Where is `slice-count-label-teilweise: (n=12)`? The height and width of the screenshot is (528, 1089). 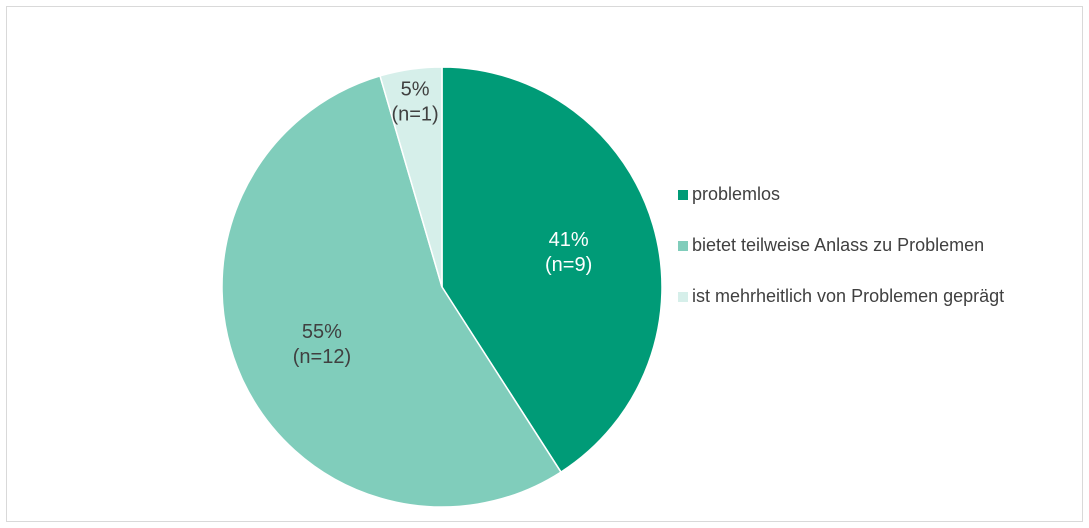
slice-count-label-teilweise: (n=12) is located at coordinates (322, 357).